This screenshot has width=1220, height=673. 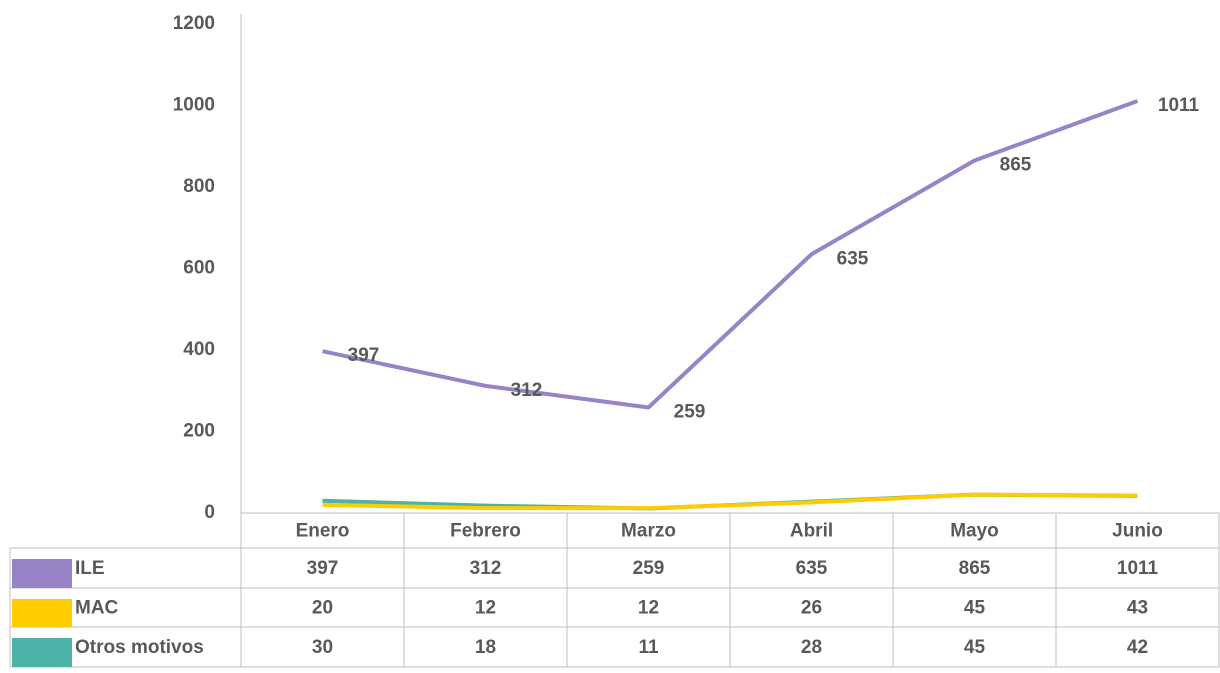 What do you see at coordinates (209, 512) in the screenshot?
I see `y-tick-label: 0` at bounding box center [209, 512].